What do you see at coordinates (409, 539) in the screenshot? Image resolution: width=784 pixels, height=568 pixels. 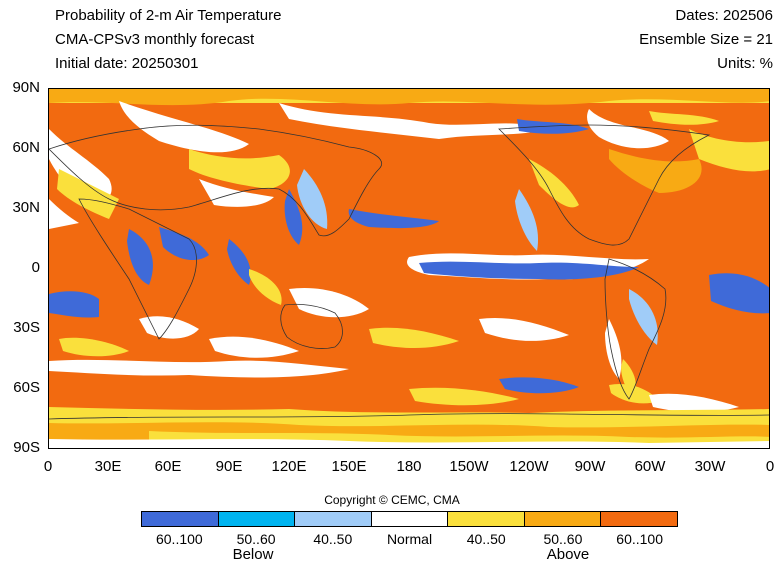 I see `legend-label-3: Normal` at bounding box center [409, 539].